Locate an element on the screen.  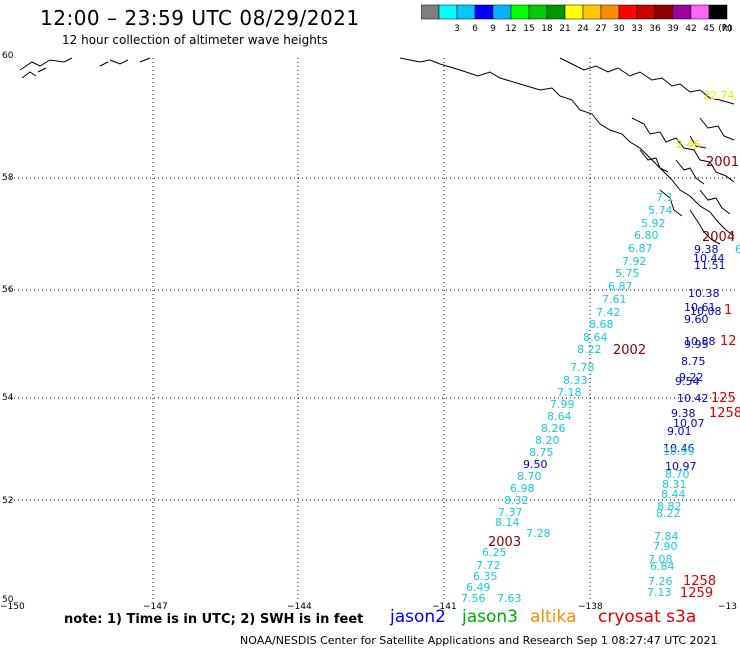
satellite-label-altika: altika is located at coordinates (553, 617).